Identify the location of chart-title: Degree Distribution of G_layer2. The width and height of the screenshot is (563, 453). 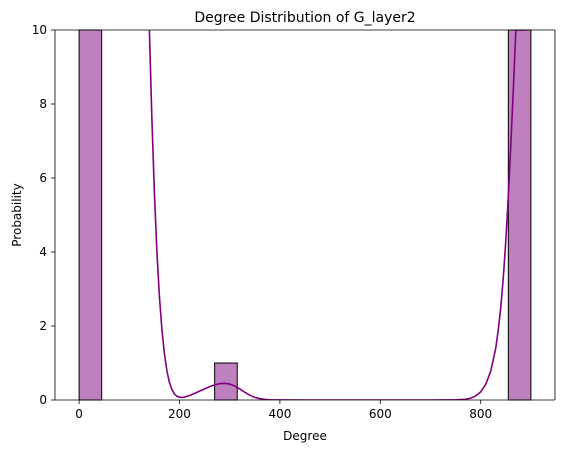
(304, 18).